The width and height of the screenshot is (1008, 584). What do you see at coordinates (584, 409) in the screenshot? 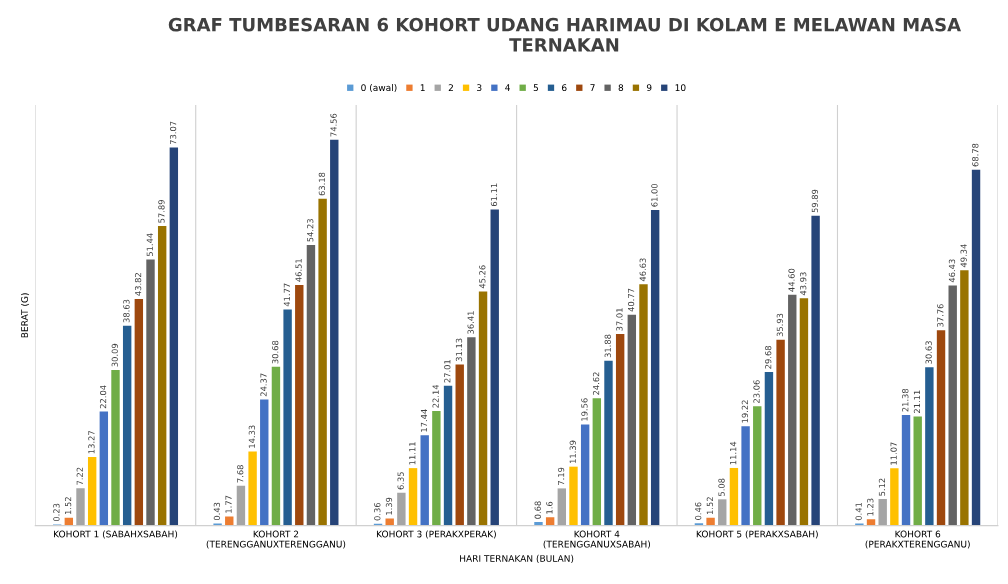
I see `data-label: 19.56` at bounding box center [584, 409].